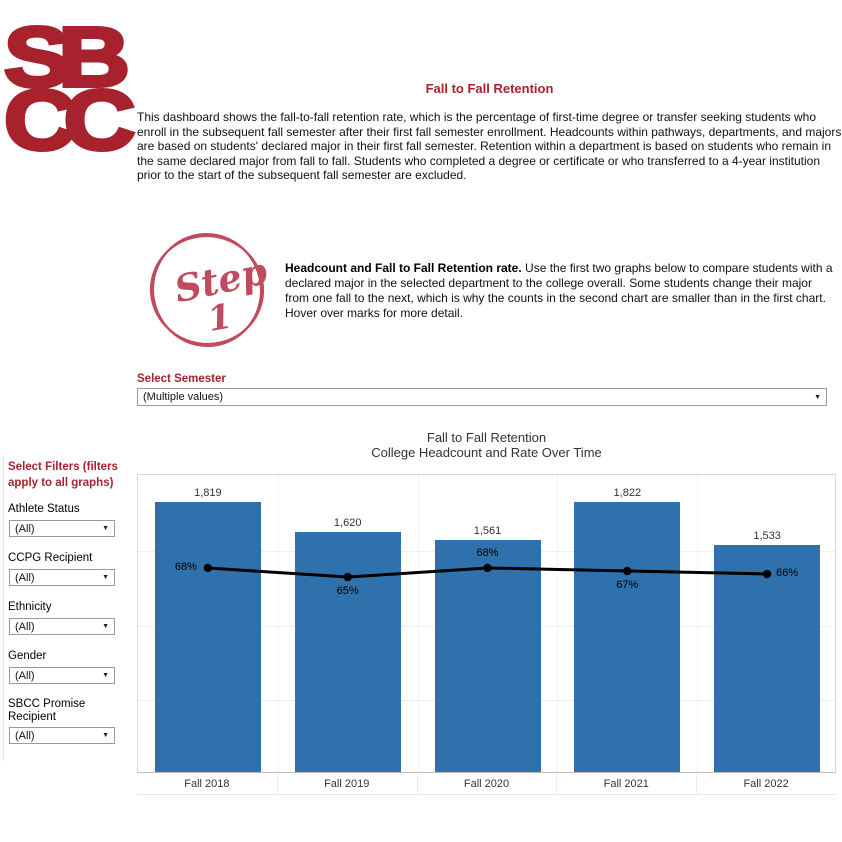 The width and height of the screenshot is (842, 842). I want to click on filter-dropdown-gender: (All) ▼, so click(62, 675).